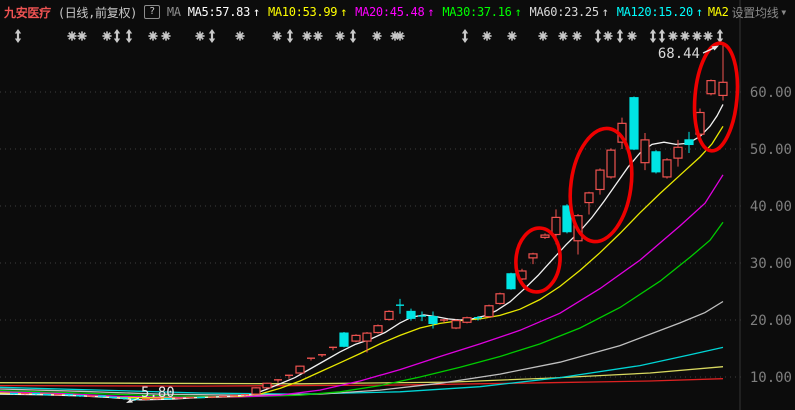  What do you see at coordinates (394, 12) in the screenshot?
I see `ma-legend-item: MA20:45.48 ↑` at bounding box center [394, 12].